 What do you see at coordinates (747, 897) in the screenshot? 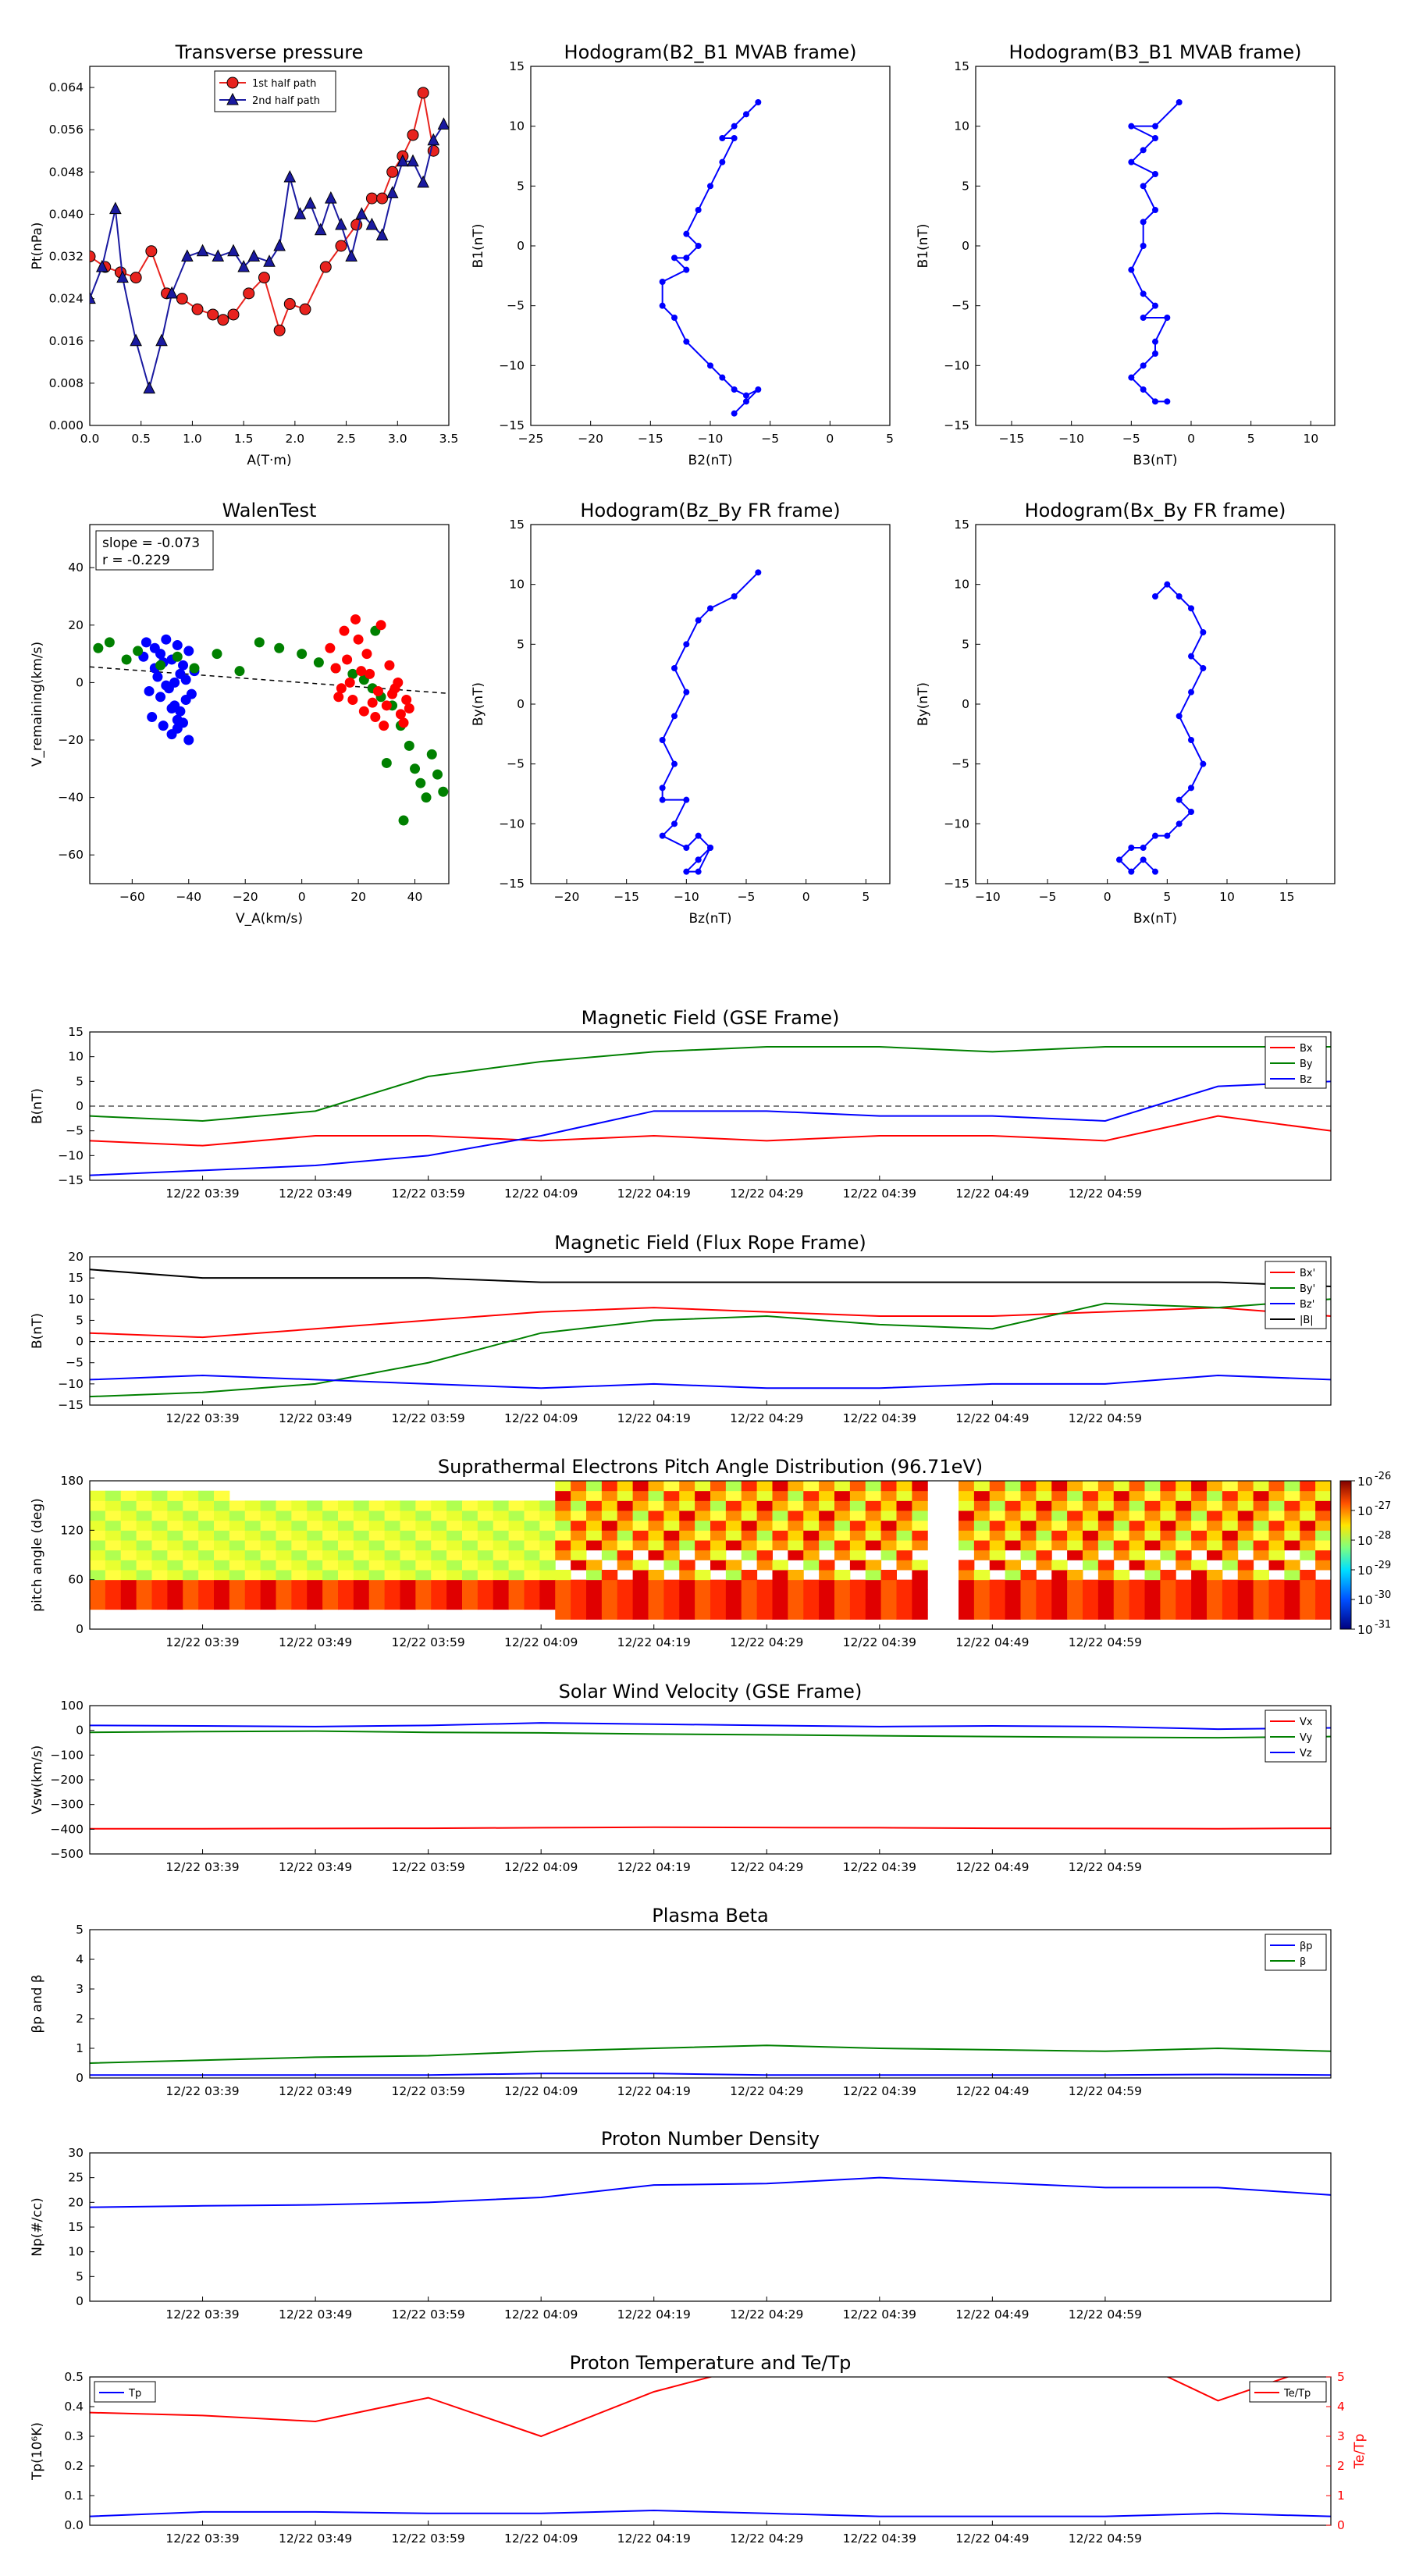
I see `x-tick-label: −5` at bounding box center [747, 897].